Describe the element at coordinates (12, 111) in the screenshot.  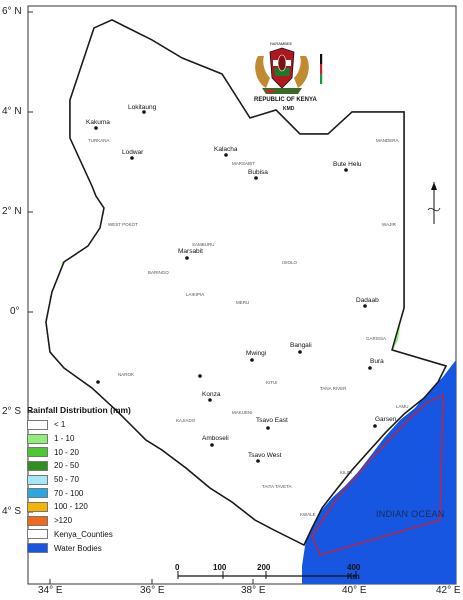
I see `lat-label-4n: 4° N` at that location.